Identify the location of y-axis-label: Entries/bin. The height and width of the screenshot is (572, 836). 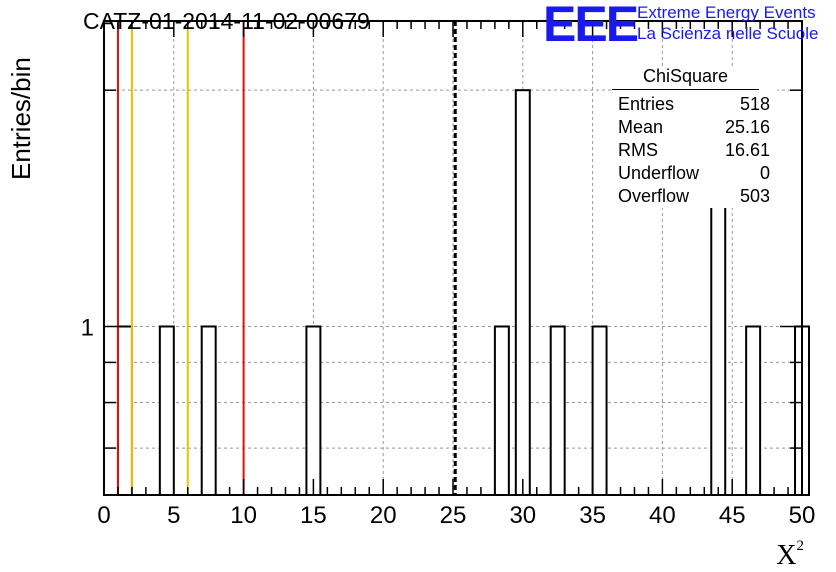
(21, 118).